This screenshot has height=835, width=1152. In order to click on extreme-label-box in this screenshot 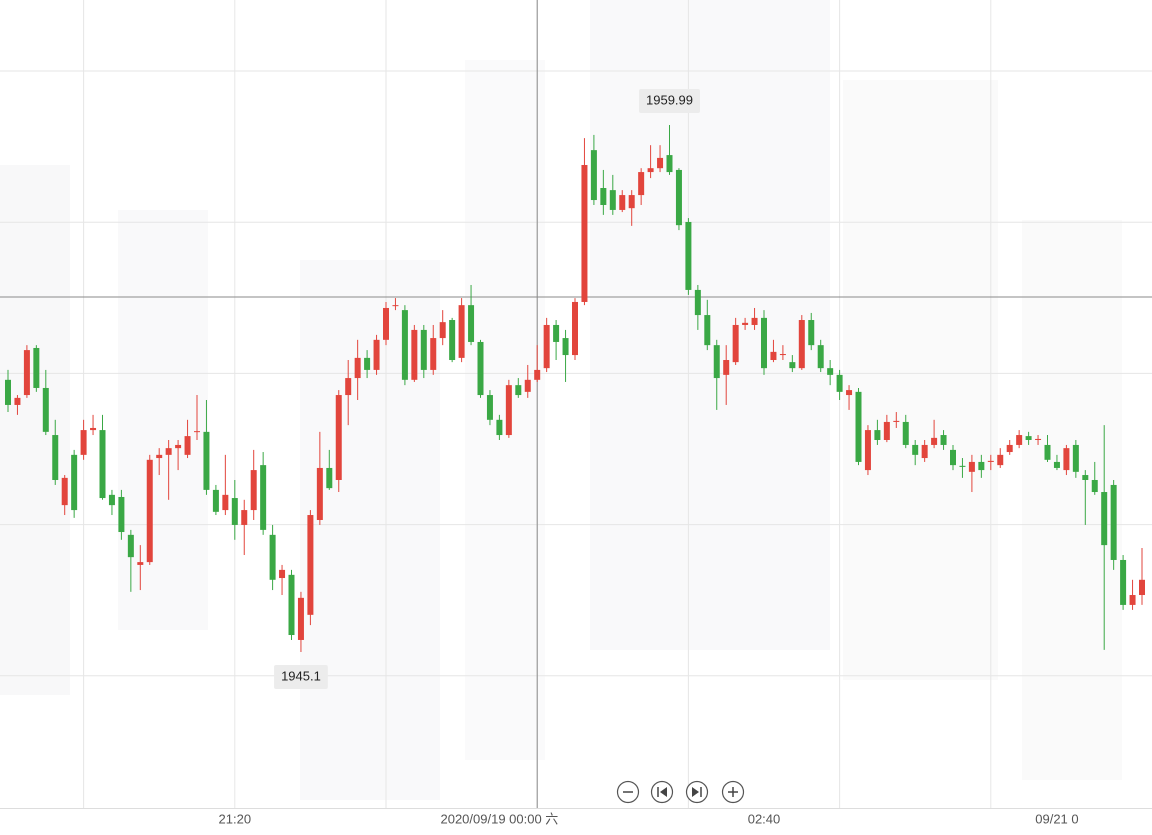, I will do `click(669, 101)`.